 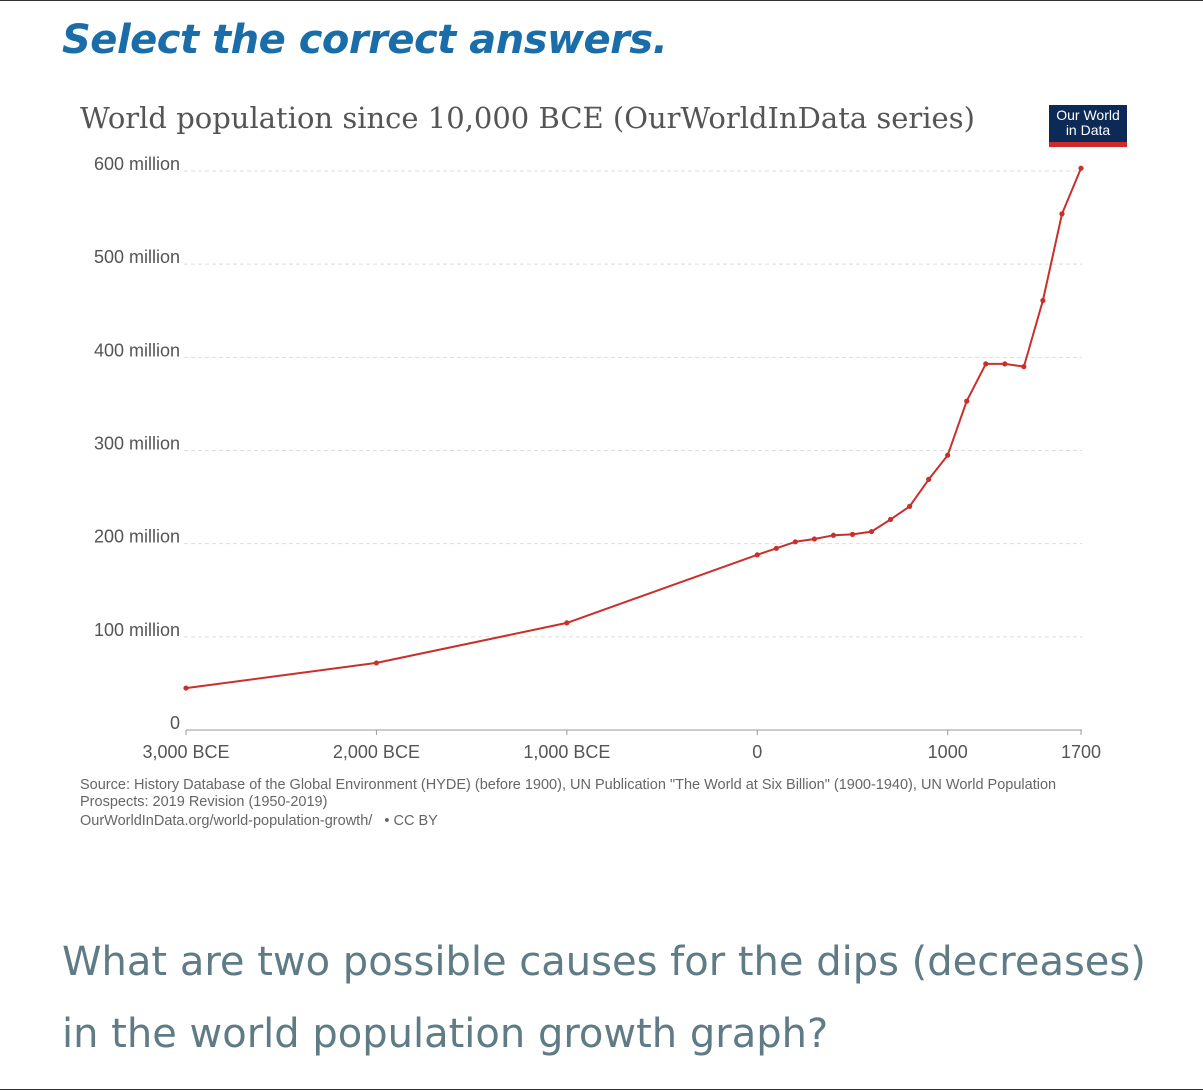 I want to click on x-tick-label: 2,000 BCE, so click(x=376, y=752).